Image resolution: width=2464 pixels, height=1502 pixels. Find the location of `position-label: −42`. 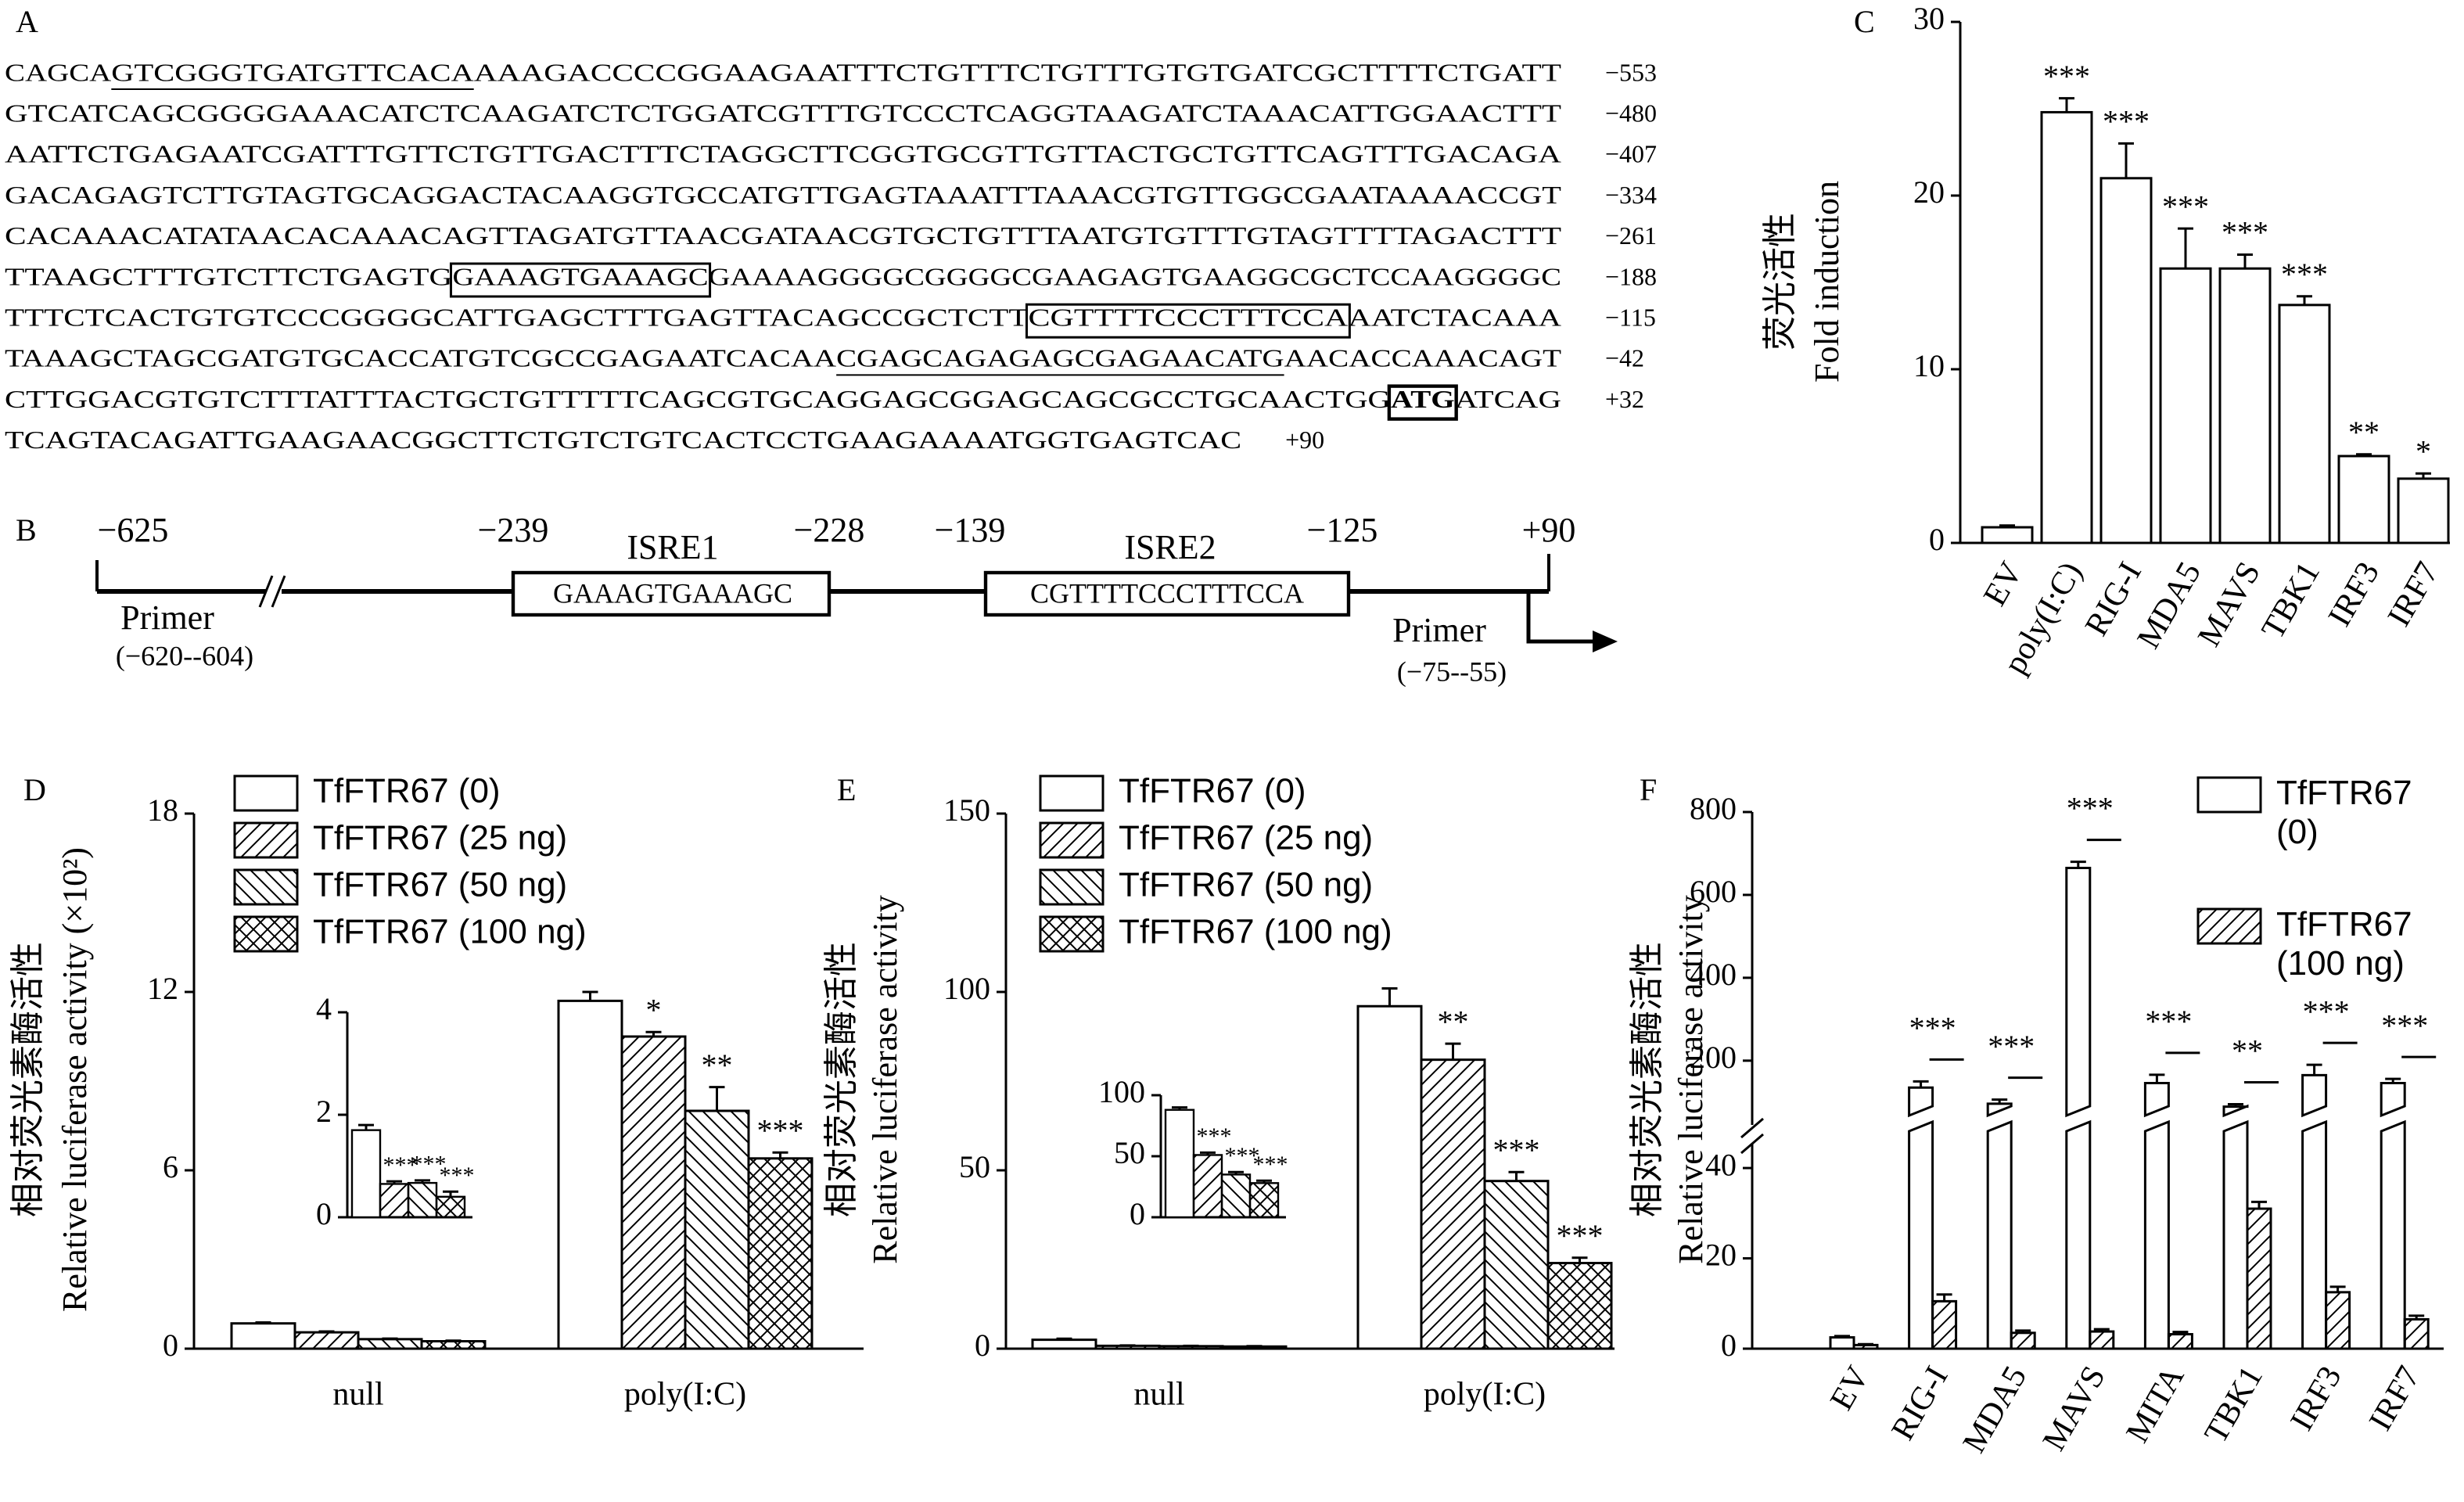

position-label: −42 is located at coordinates (1624, 358).